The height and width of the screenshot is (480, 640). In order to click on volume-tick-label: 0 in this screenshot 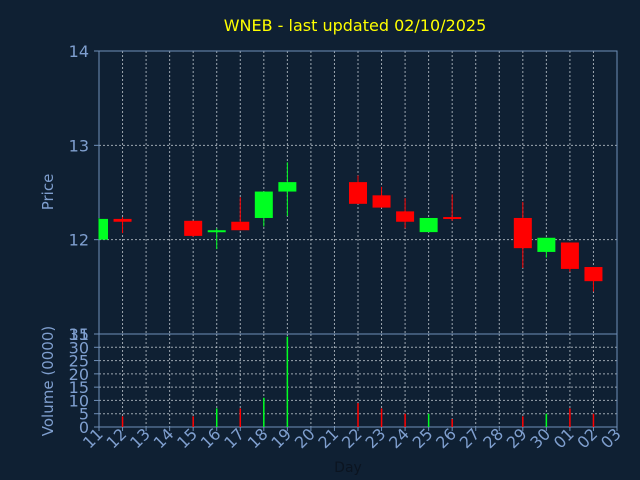, I will do `click(84, 427)`.